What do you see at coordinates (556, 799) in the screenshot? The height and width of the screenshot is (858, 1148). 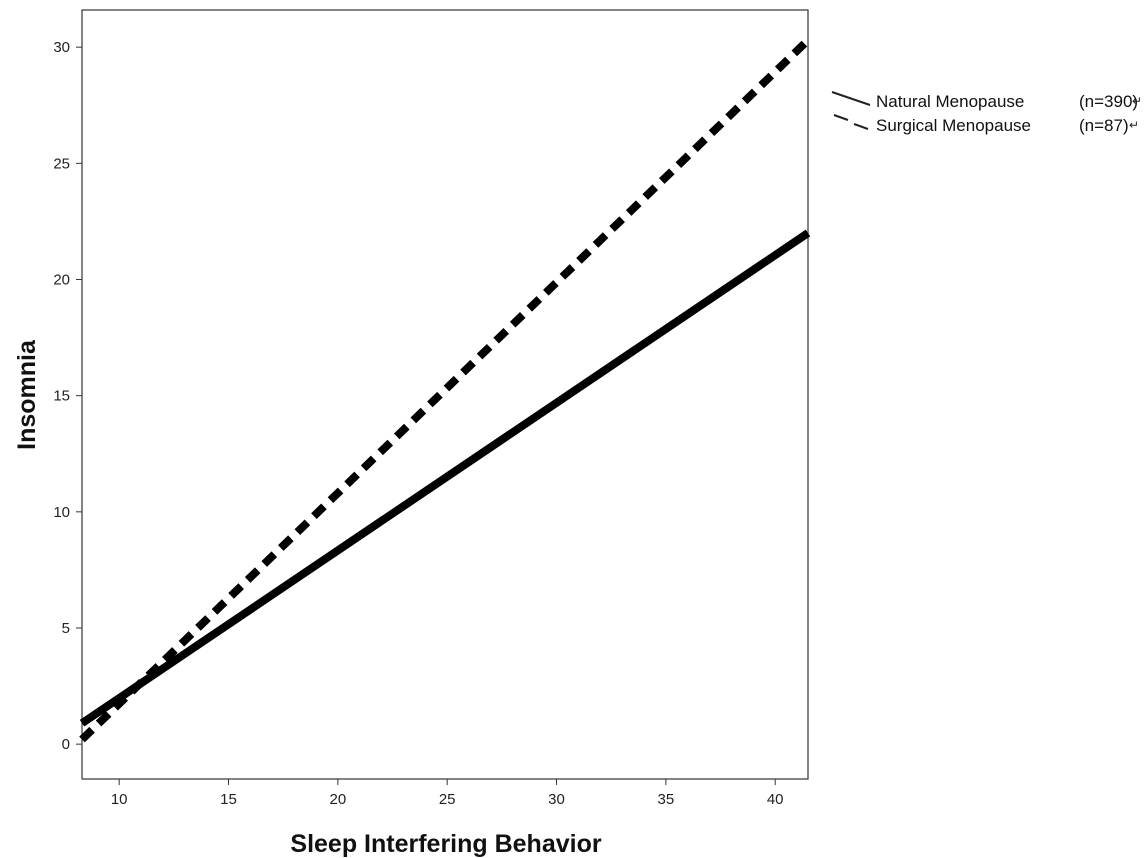 I see `x-tick-label: 30` at bounding box center [556, 799].